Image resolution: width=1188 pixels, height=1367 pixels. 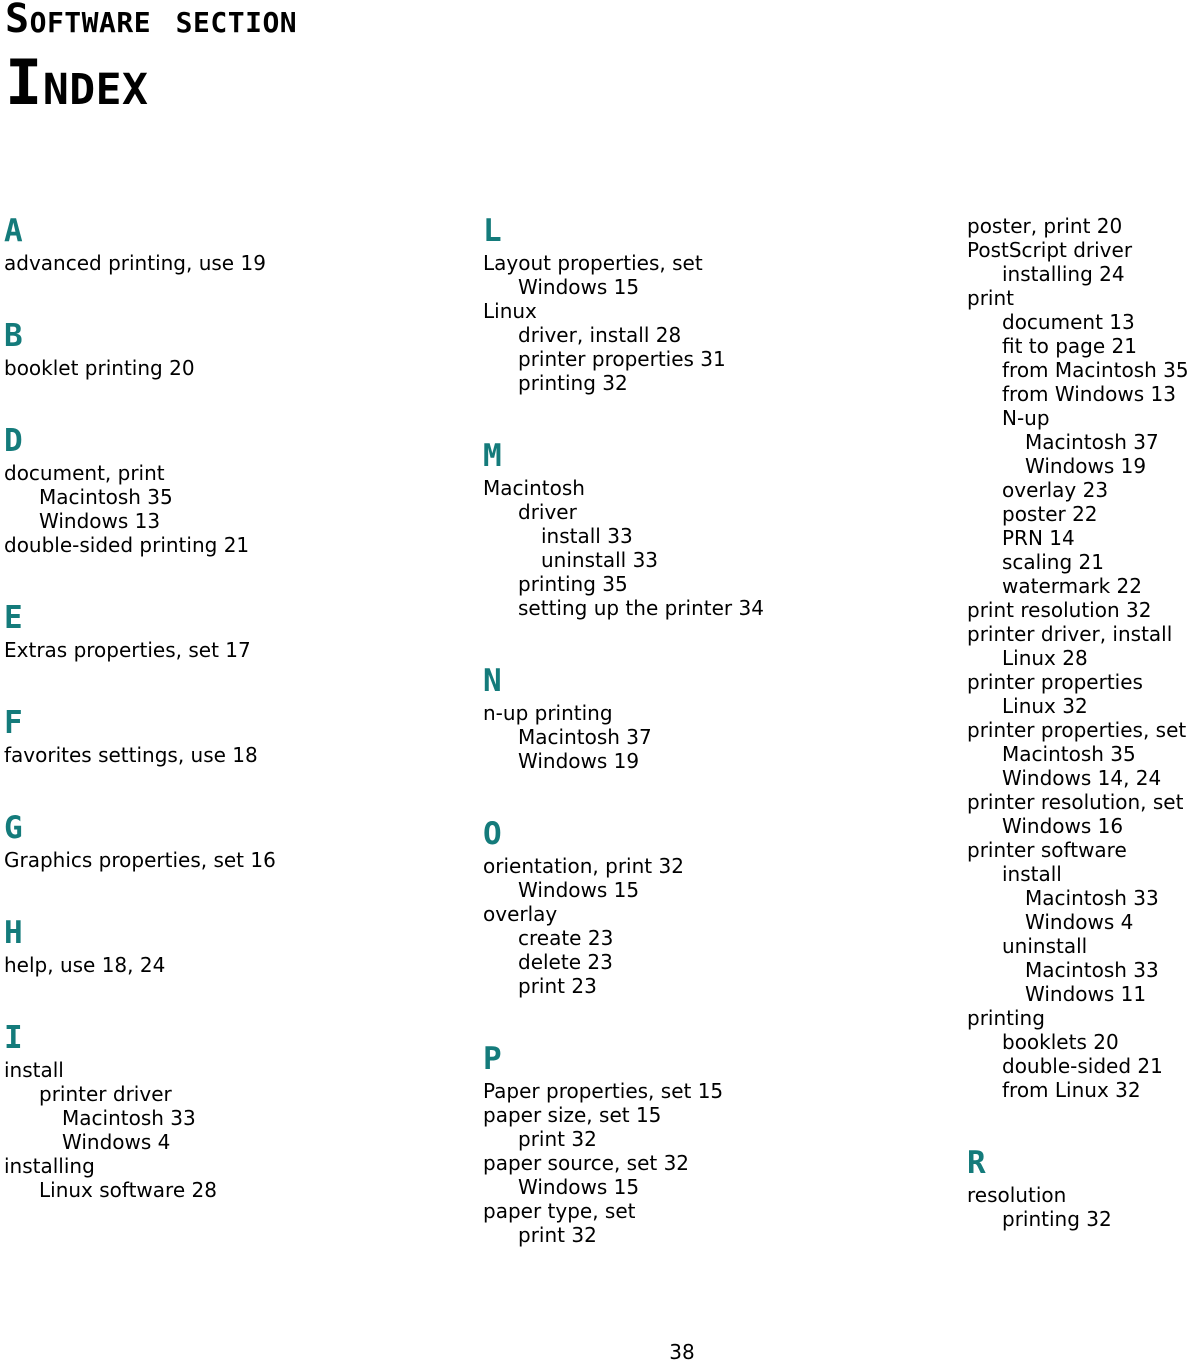 I want to click on index-entry: printer properties, so click(x=1055, y=682).